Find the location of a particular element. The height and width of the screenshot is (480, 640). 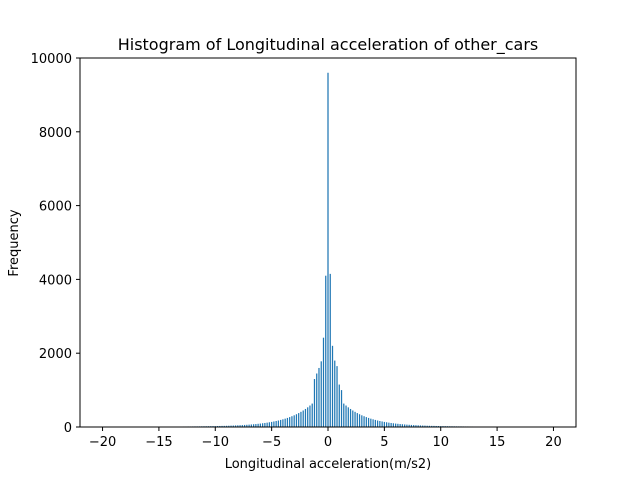

y-axis-label: Frequency is located at coordinates (14, 242).